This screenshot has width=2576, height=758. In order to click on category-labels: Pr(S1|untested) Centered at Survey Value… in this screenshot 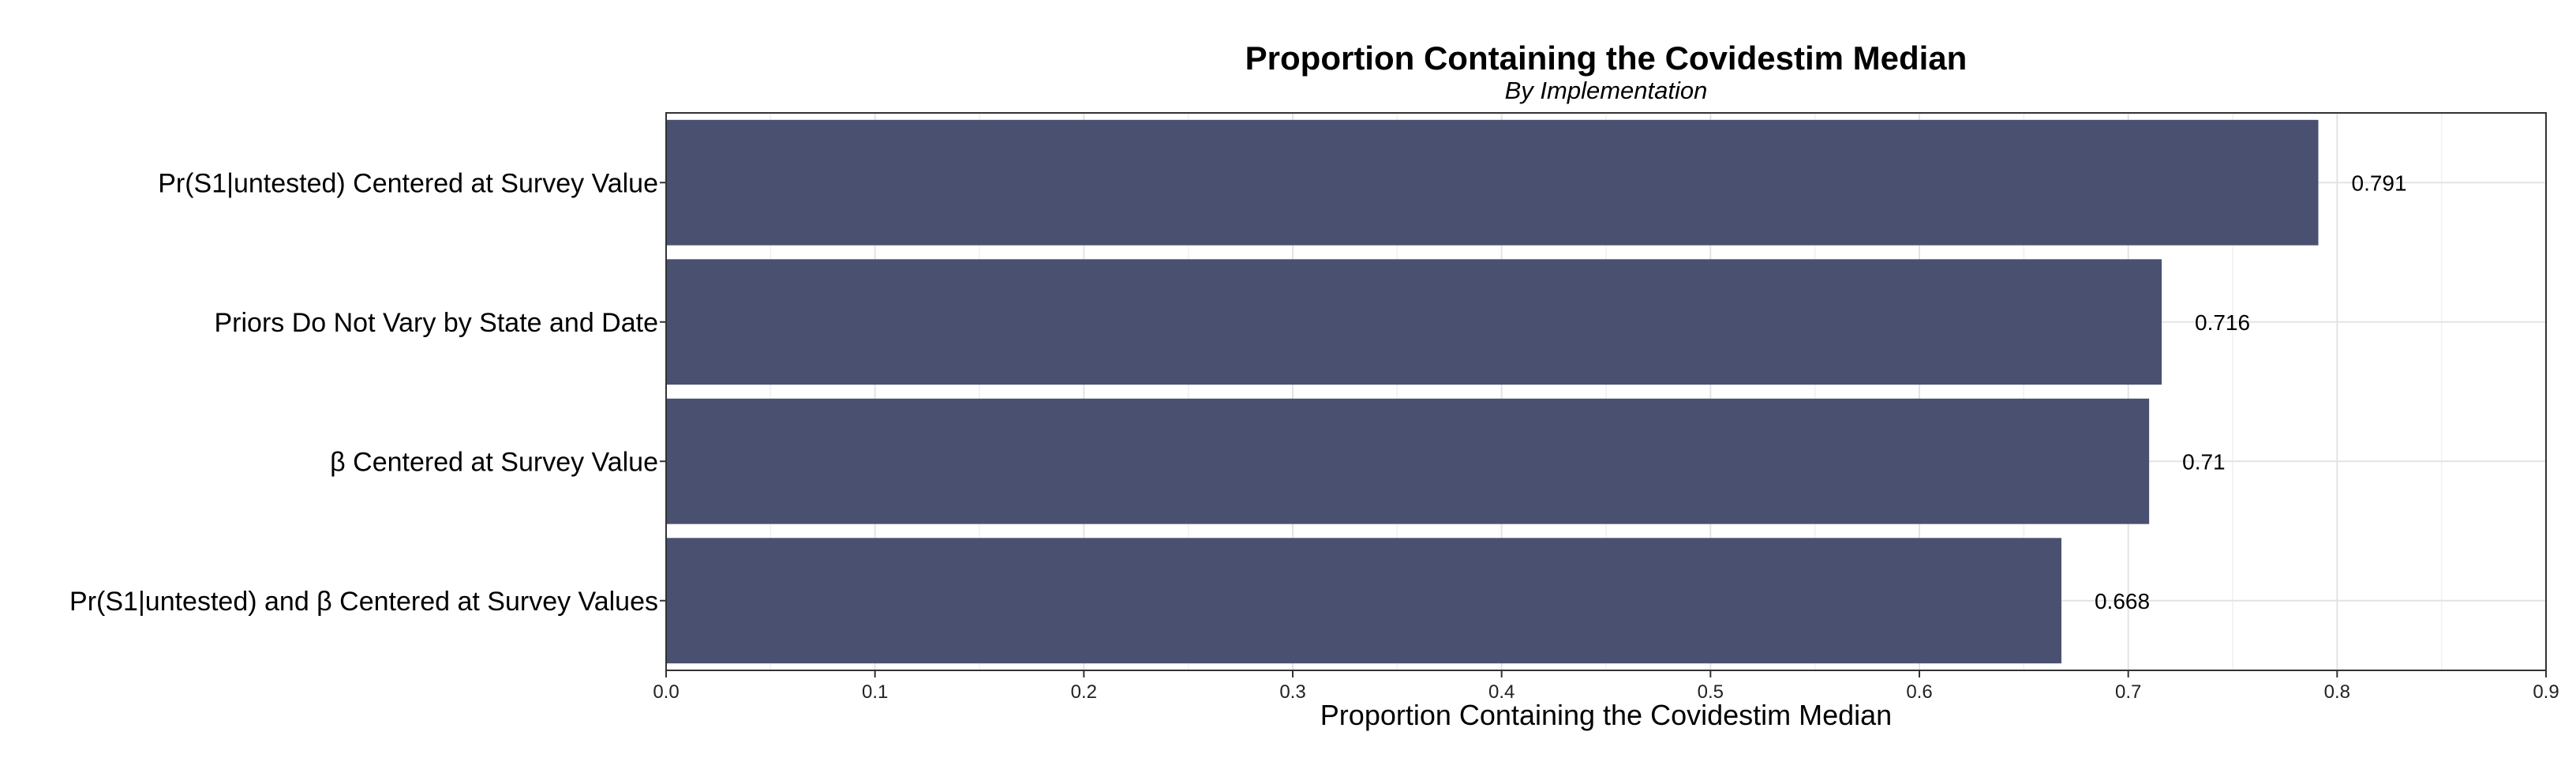, I will do `click(363, 392)`.